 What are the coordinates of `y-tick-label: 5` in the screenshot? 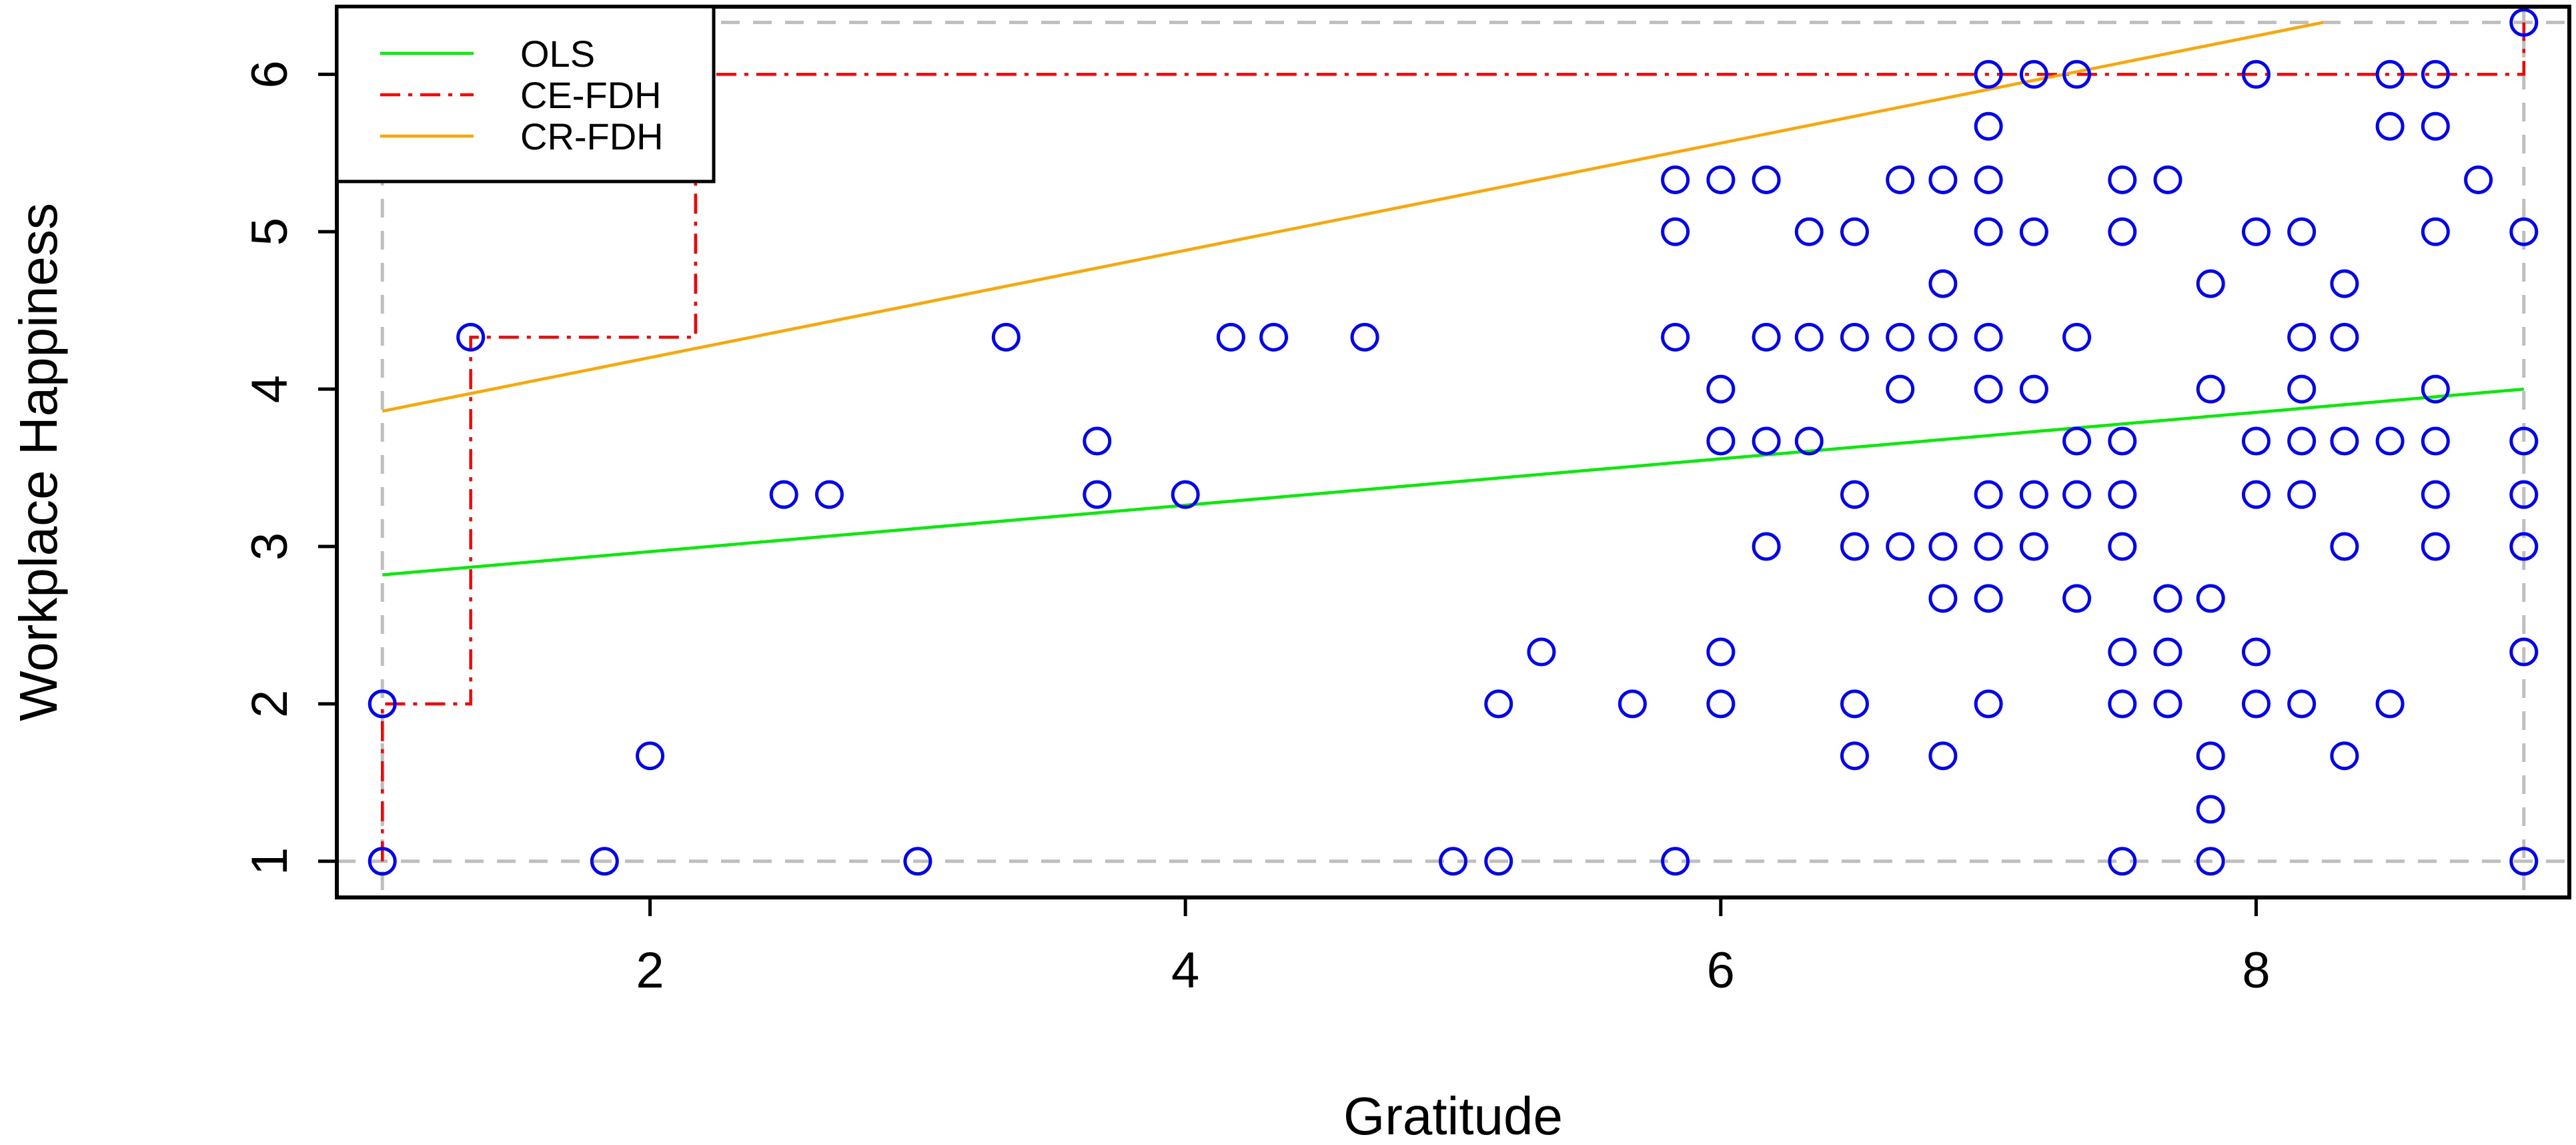 It's located at (270, 232).